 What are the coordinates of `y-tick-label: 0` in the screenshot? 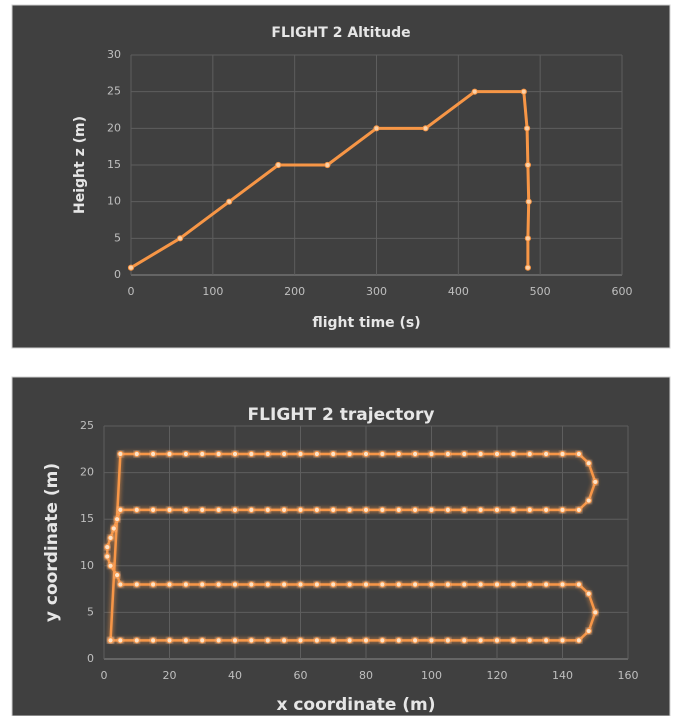 It's located at (117, 274).